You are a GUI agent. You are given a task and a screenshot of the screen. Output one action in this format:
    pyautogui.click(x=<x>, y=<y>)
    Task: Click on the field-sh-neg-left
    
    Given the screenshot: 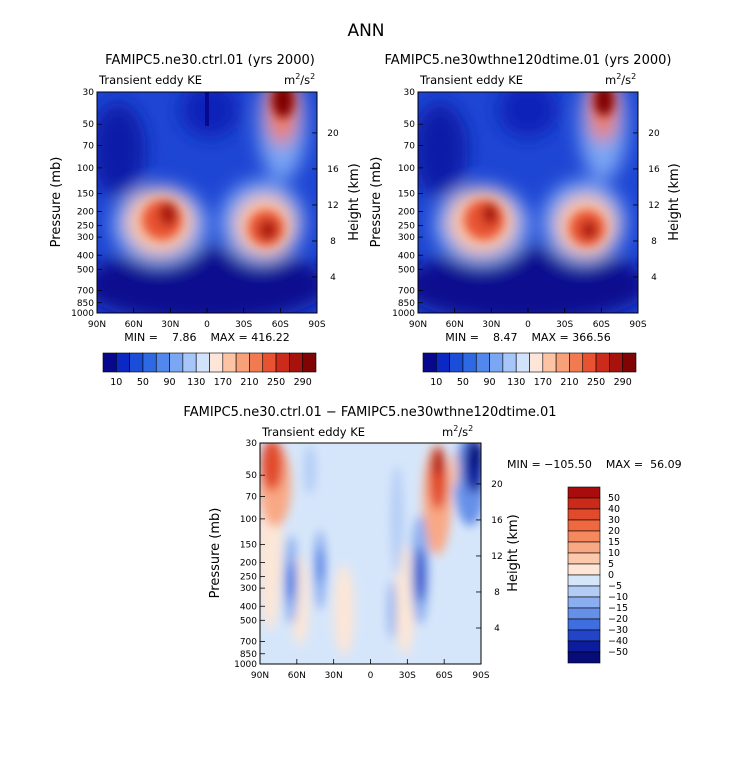 What is the action you would take?
    pyautogui.click(x=397, y=520)
    